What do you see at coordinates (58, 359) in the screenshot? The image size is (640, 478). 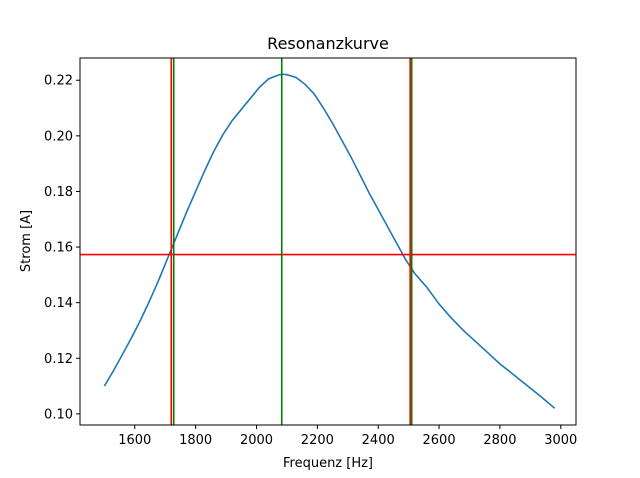 I see `y-tick-label-1: 0.12` at bounding box center [58, 359].